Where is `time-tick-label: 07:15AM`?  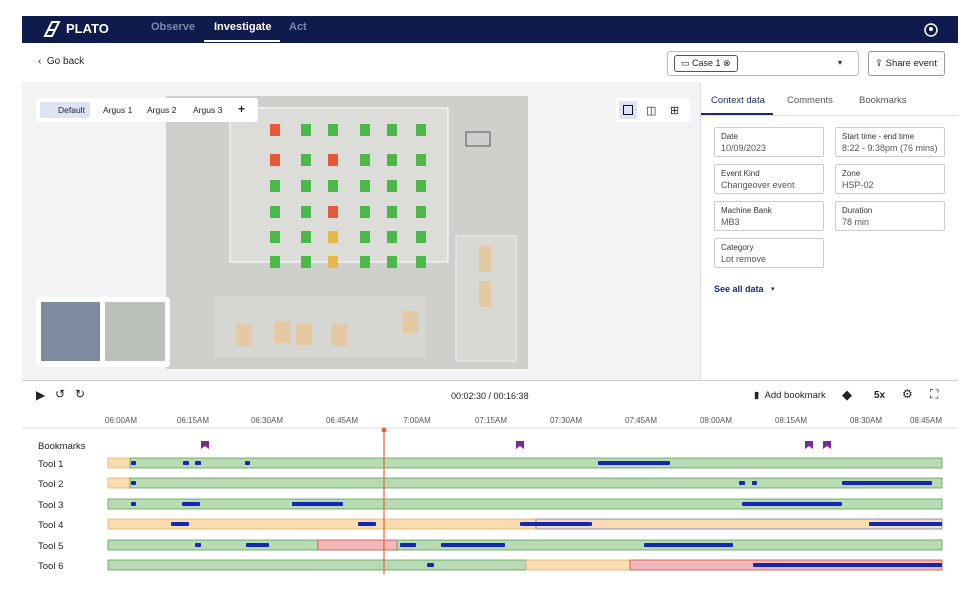 time-tick-label: 07:15AM is located at coordinates (491, 420).